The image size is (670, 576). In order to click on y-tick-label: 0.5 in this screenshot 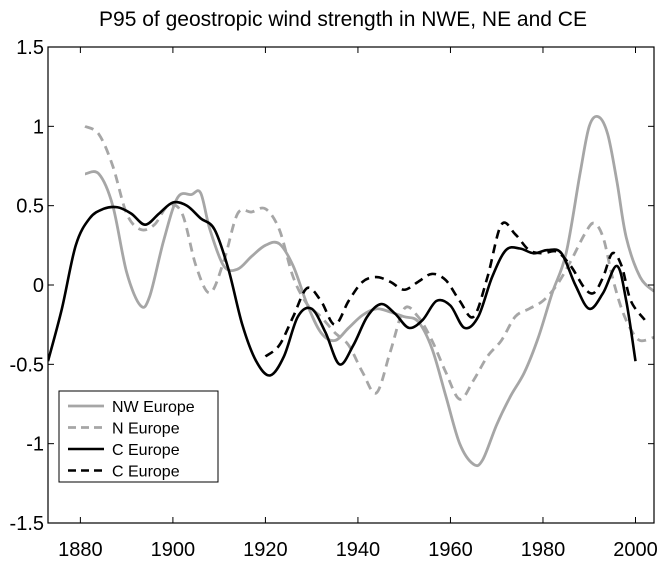, I will do `click(30, 207)`.